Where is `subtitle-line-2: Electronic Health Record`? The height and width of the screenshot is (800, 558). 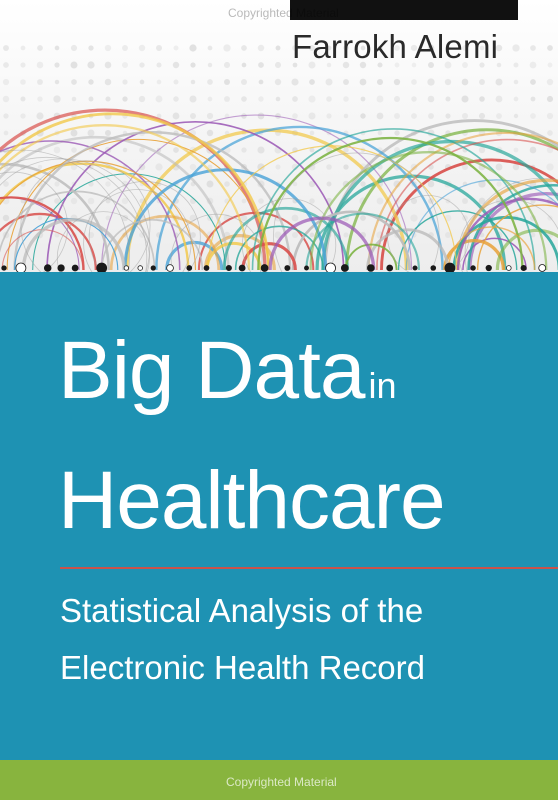 subtitle-line-2: Electronic Health Record is located at coordinates (242, 667).